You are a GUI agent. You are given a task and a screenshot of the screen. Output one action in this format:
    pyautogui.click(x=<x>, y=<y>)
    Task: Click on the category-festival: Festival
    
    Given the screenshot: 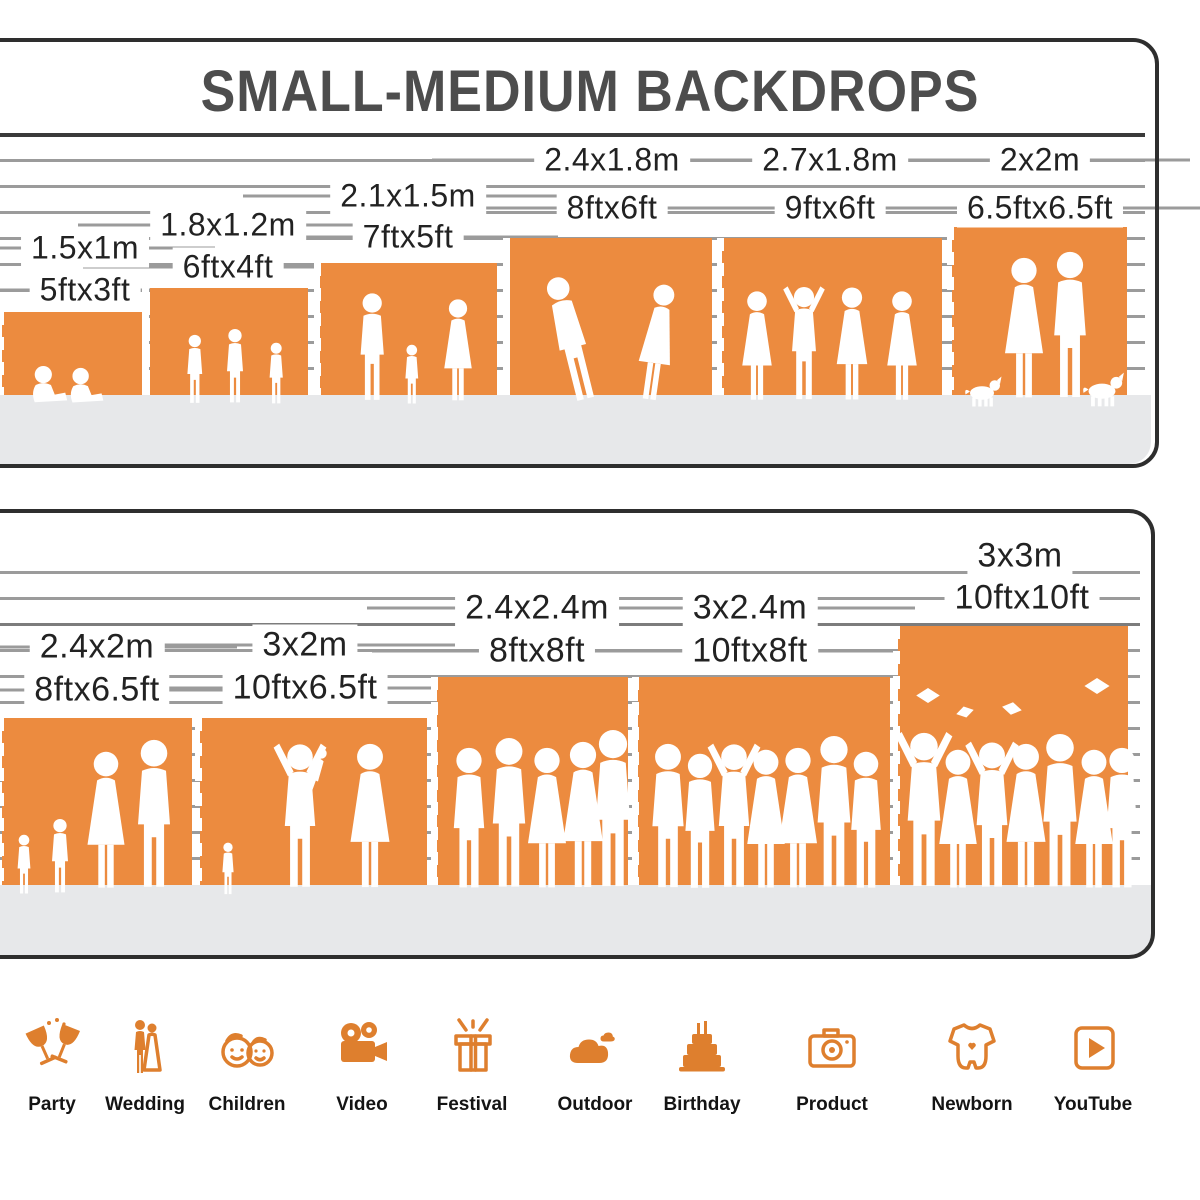 What is the action you would take?
    pyautogui.click(x=472, y=1066)
    